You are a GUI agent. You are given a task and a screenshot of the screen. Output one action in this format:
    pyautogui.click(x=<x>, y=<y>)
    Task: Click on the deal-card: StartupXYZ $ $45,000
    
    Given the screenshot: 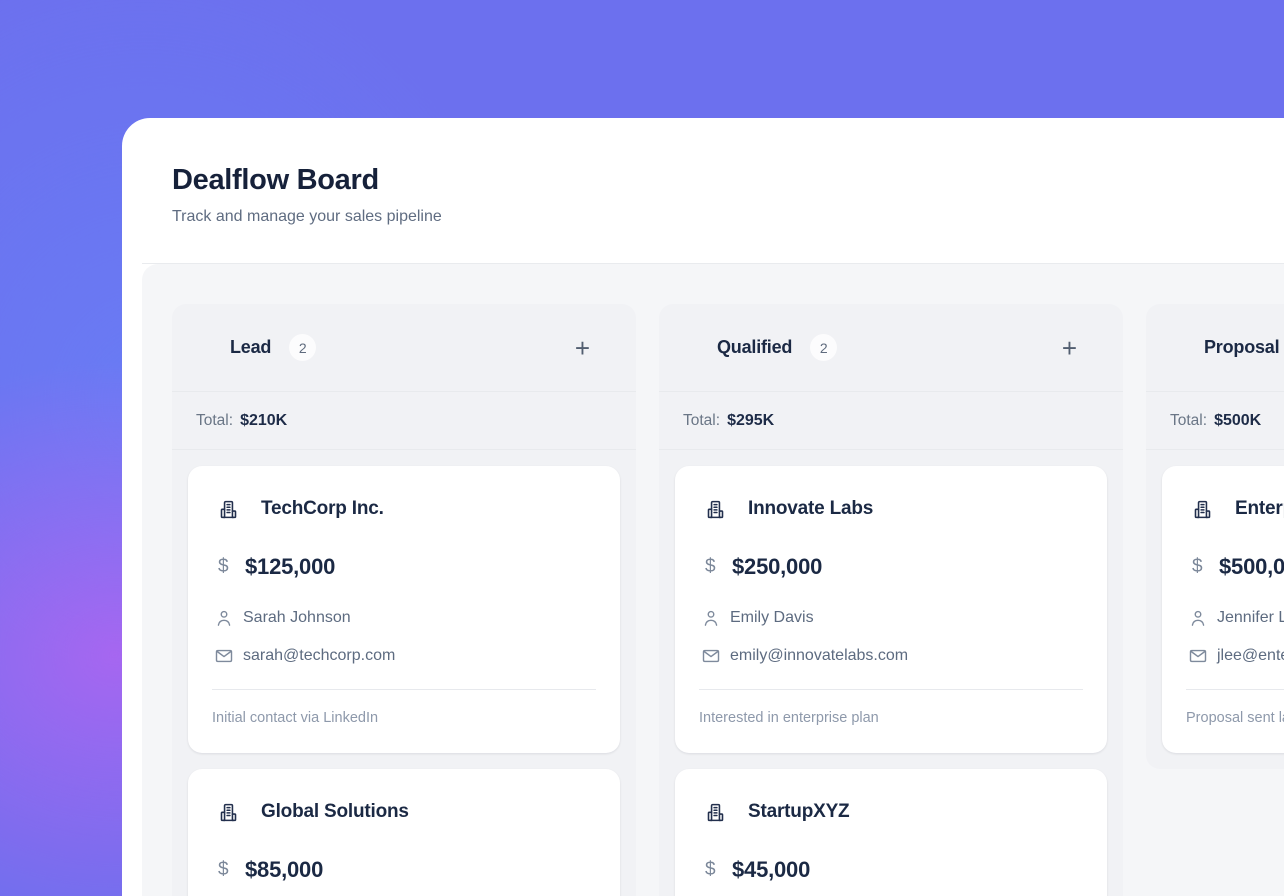 What is the action you would take?
    pyautogui.click(x=891, y=832)
    